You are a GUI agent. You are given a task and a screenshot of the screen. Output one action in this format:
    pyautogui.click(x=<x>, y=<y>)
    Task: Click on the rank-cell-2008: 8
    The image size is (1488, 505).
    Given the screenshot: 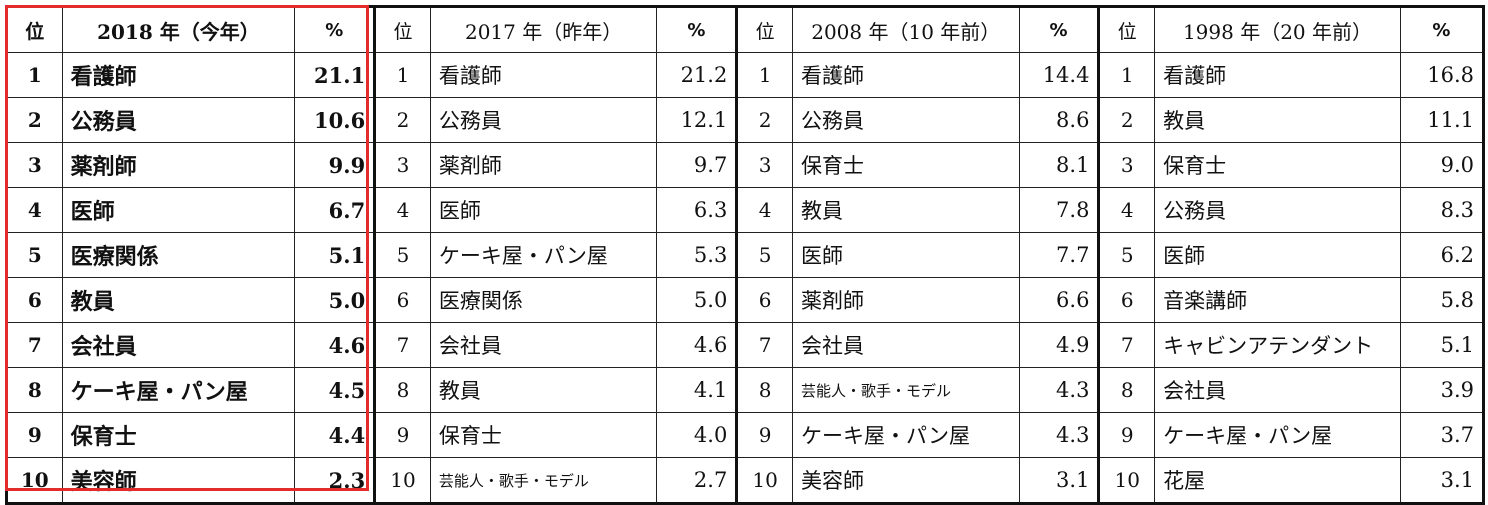 What is the action you would take?
    pyautogui.click(x=764, y=390)
    